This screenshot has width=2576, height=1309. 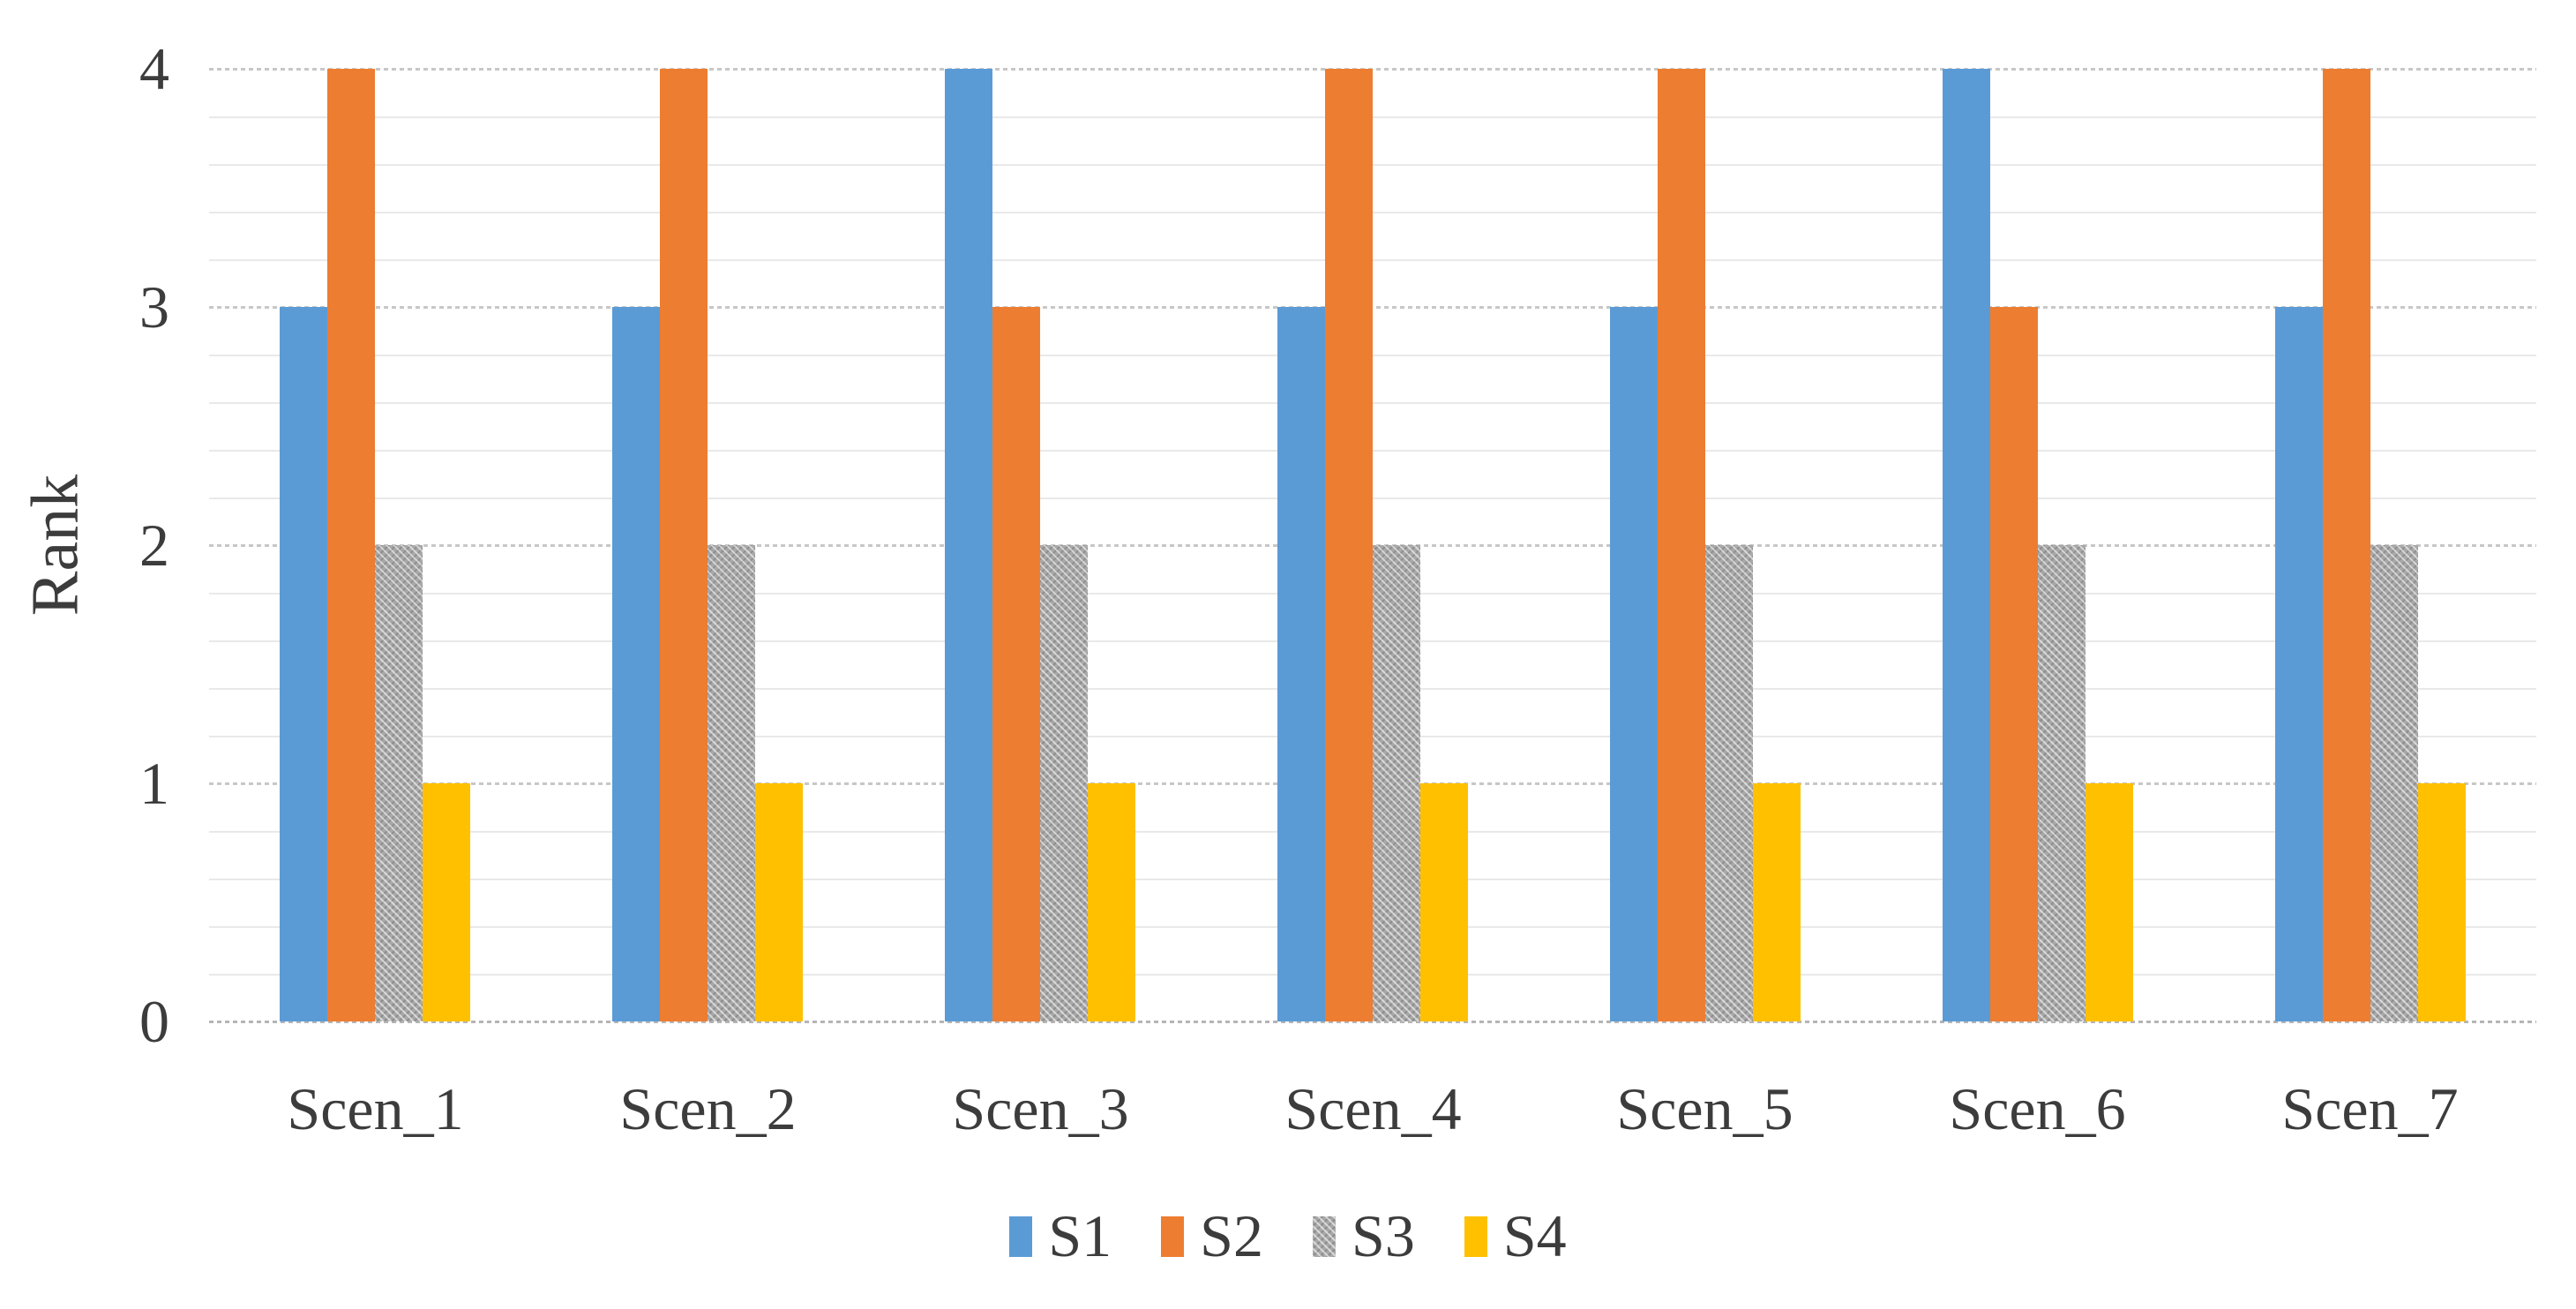 I want to click on legend-label: S3, so click(x=1384, y=1235).